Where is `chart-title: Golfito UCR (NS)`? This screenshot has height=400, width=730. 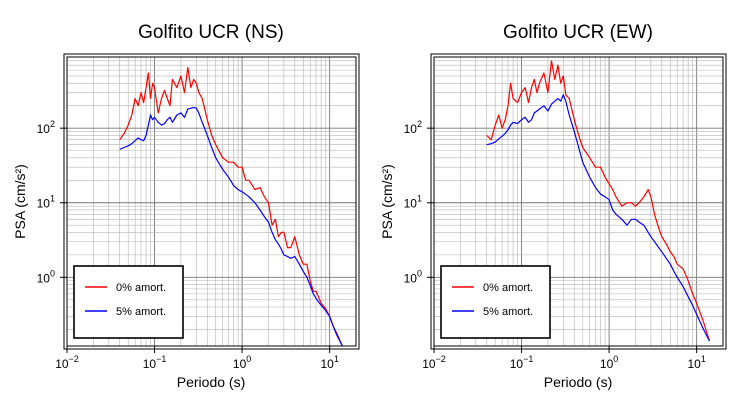
chart-title: Golfito UCR (NS) is located at coordinates (211, 32).